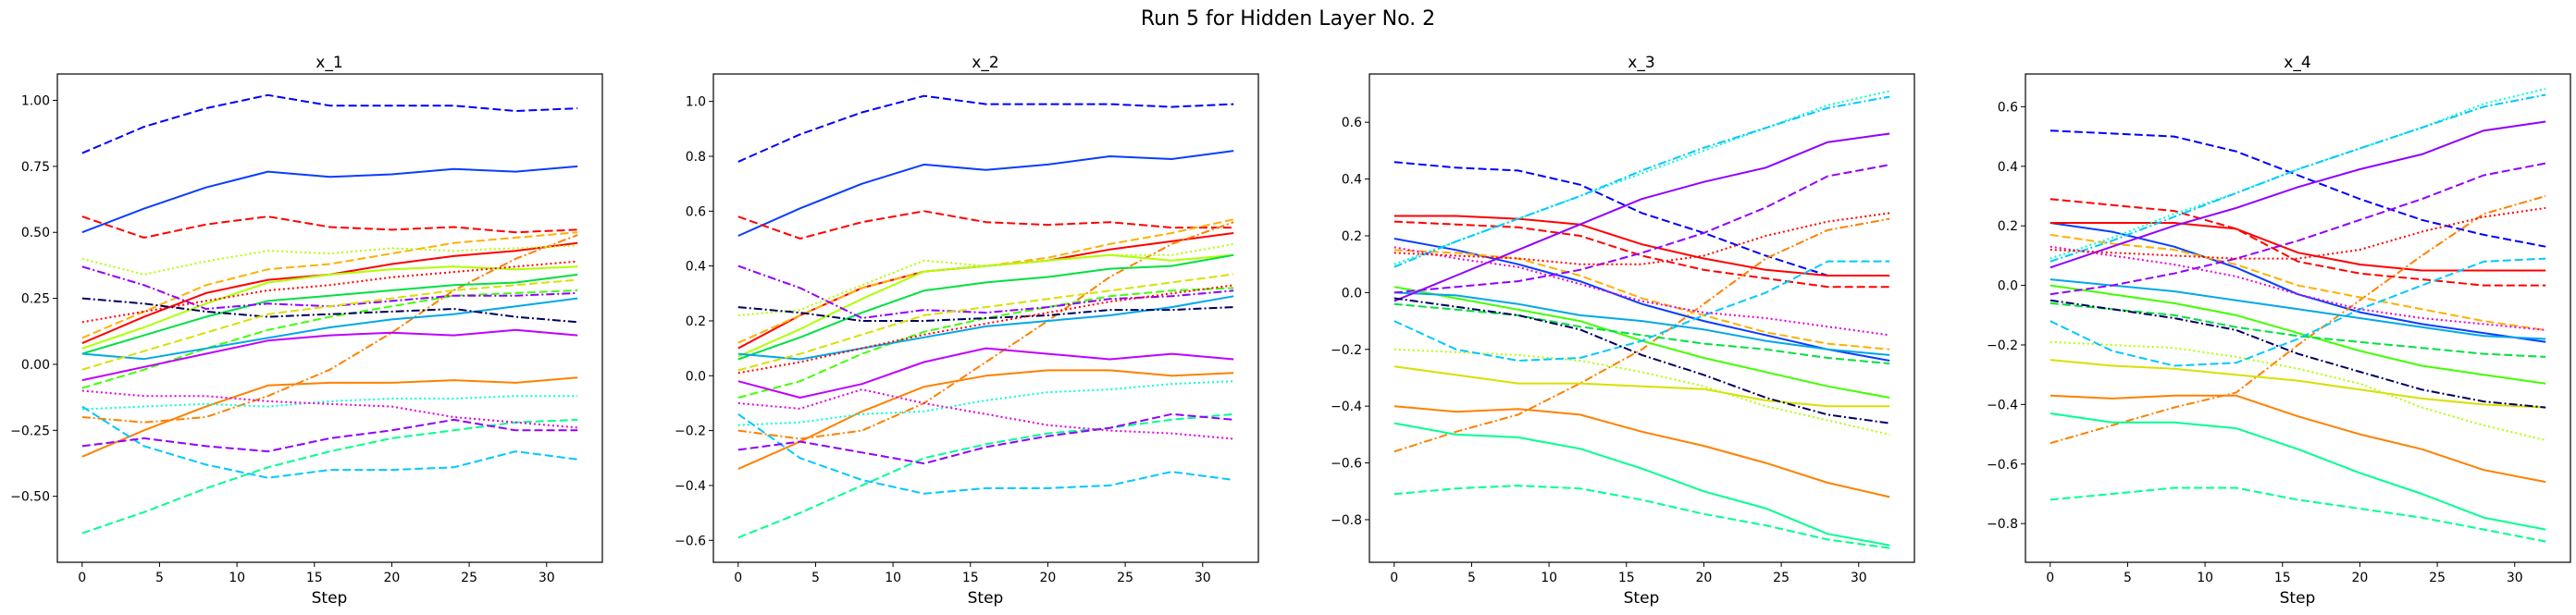 The width and height of the screenshot is (2576, 615). I want to click on panel-4-xtick-label: 15, so click(2282, 578).